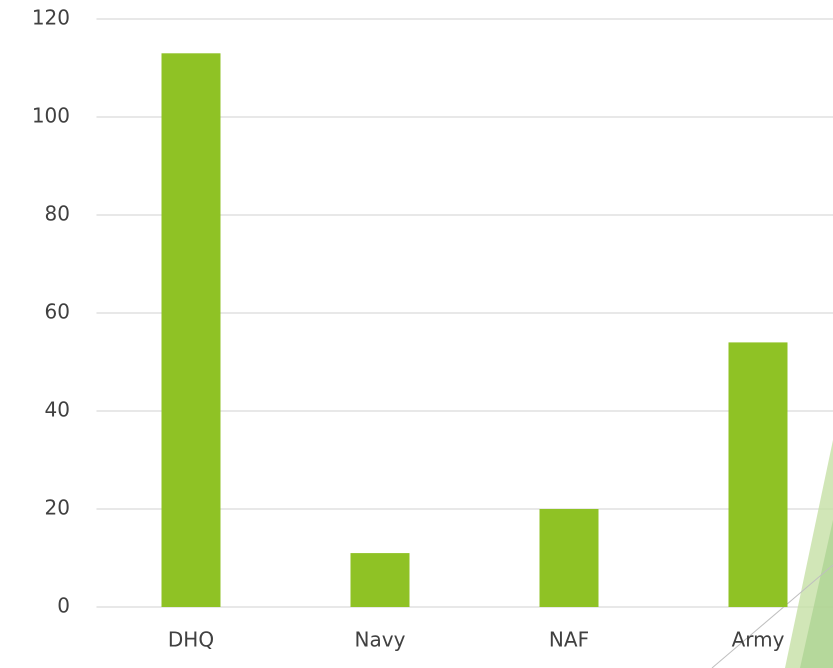  What do you see at coordinates (57, 312) in the screenshot?
I see `y-tick-label: 60` at bounding box center [57, 312].